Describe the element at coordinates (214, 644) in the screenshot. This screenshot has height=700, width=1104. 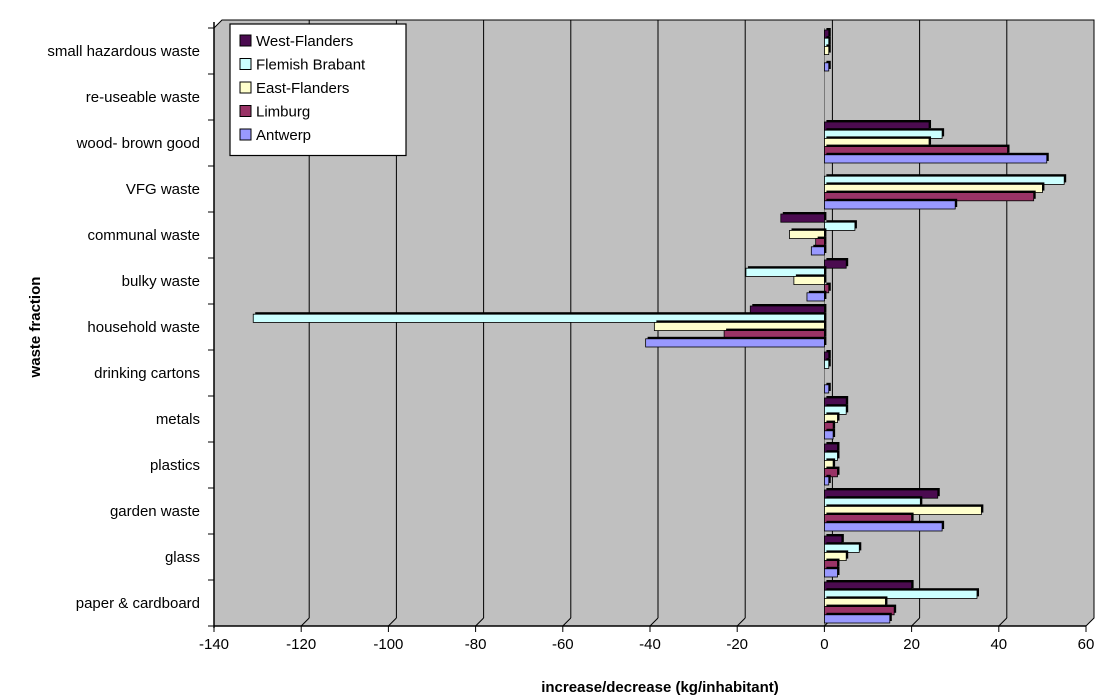
I see `x-tick-label: -140` at that location.